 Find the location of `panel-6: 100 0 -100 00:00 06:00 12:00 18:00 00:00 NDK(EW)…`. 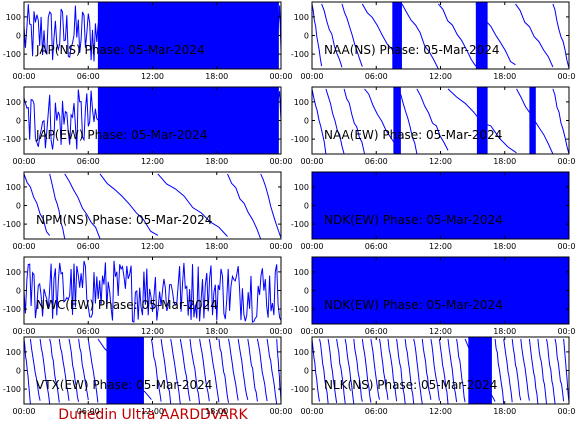

panel-6: 100 0 -100 00:00 06:00 12:00 18:00 00:00 NDK(EW)… is located at coordinates (433, 211).